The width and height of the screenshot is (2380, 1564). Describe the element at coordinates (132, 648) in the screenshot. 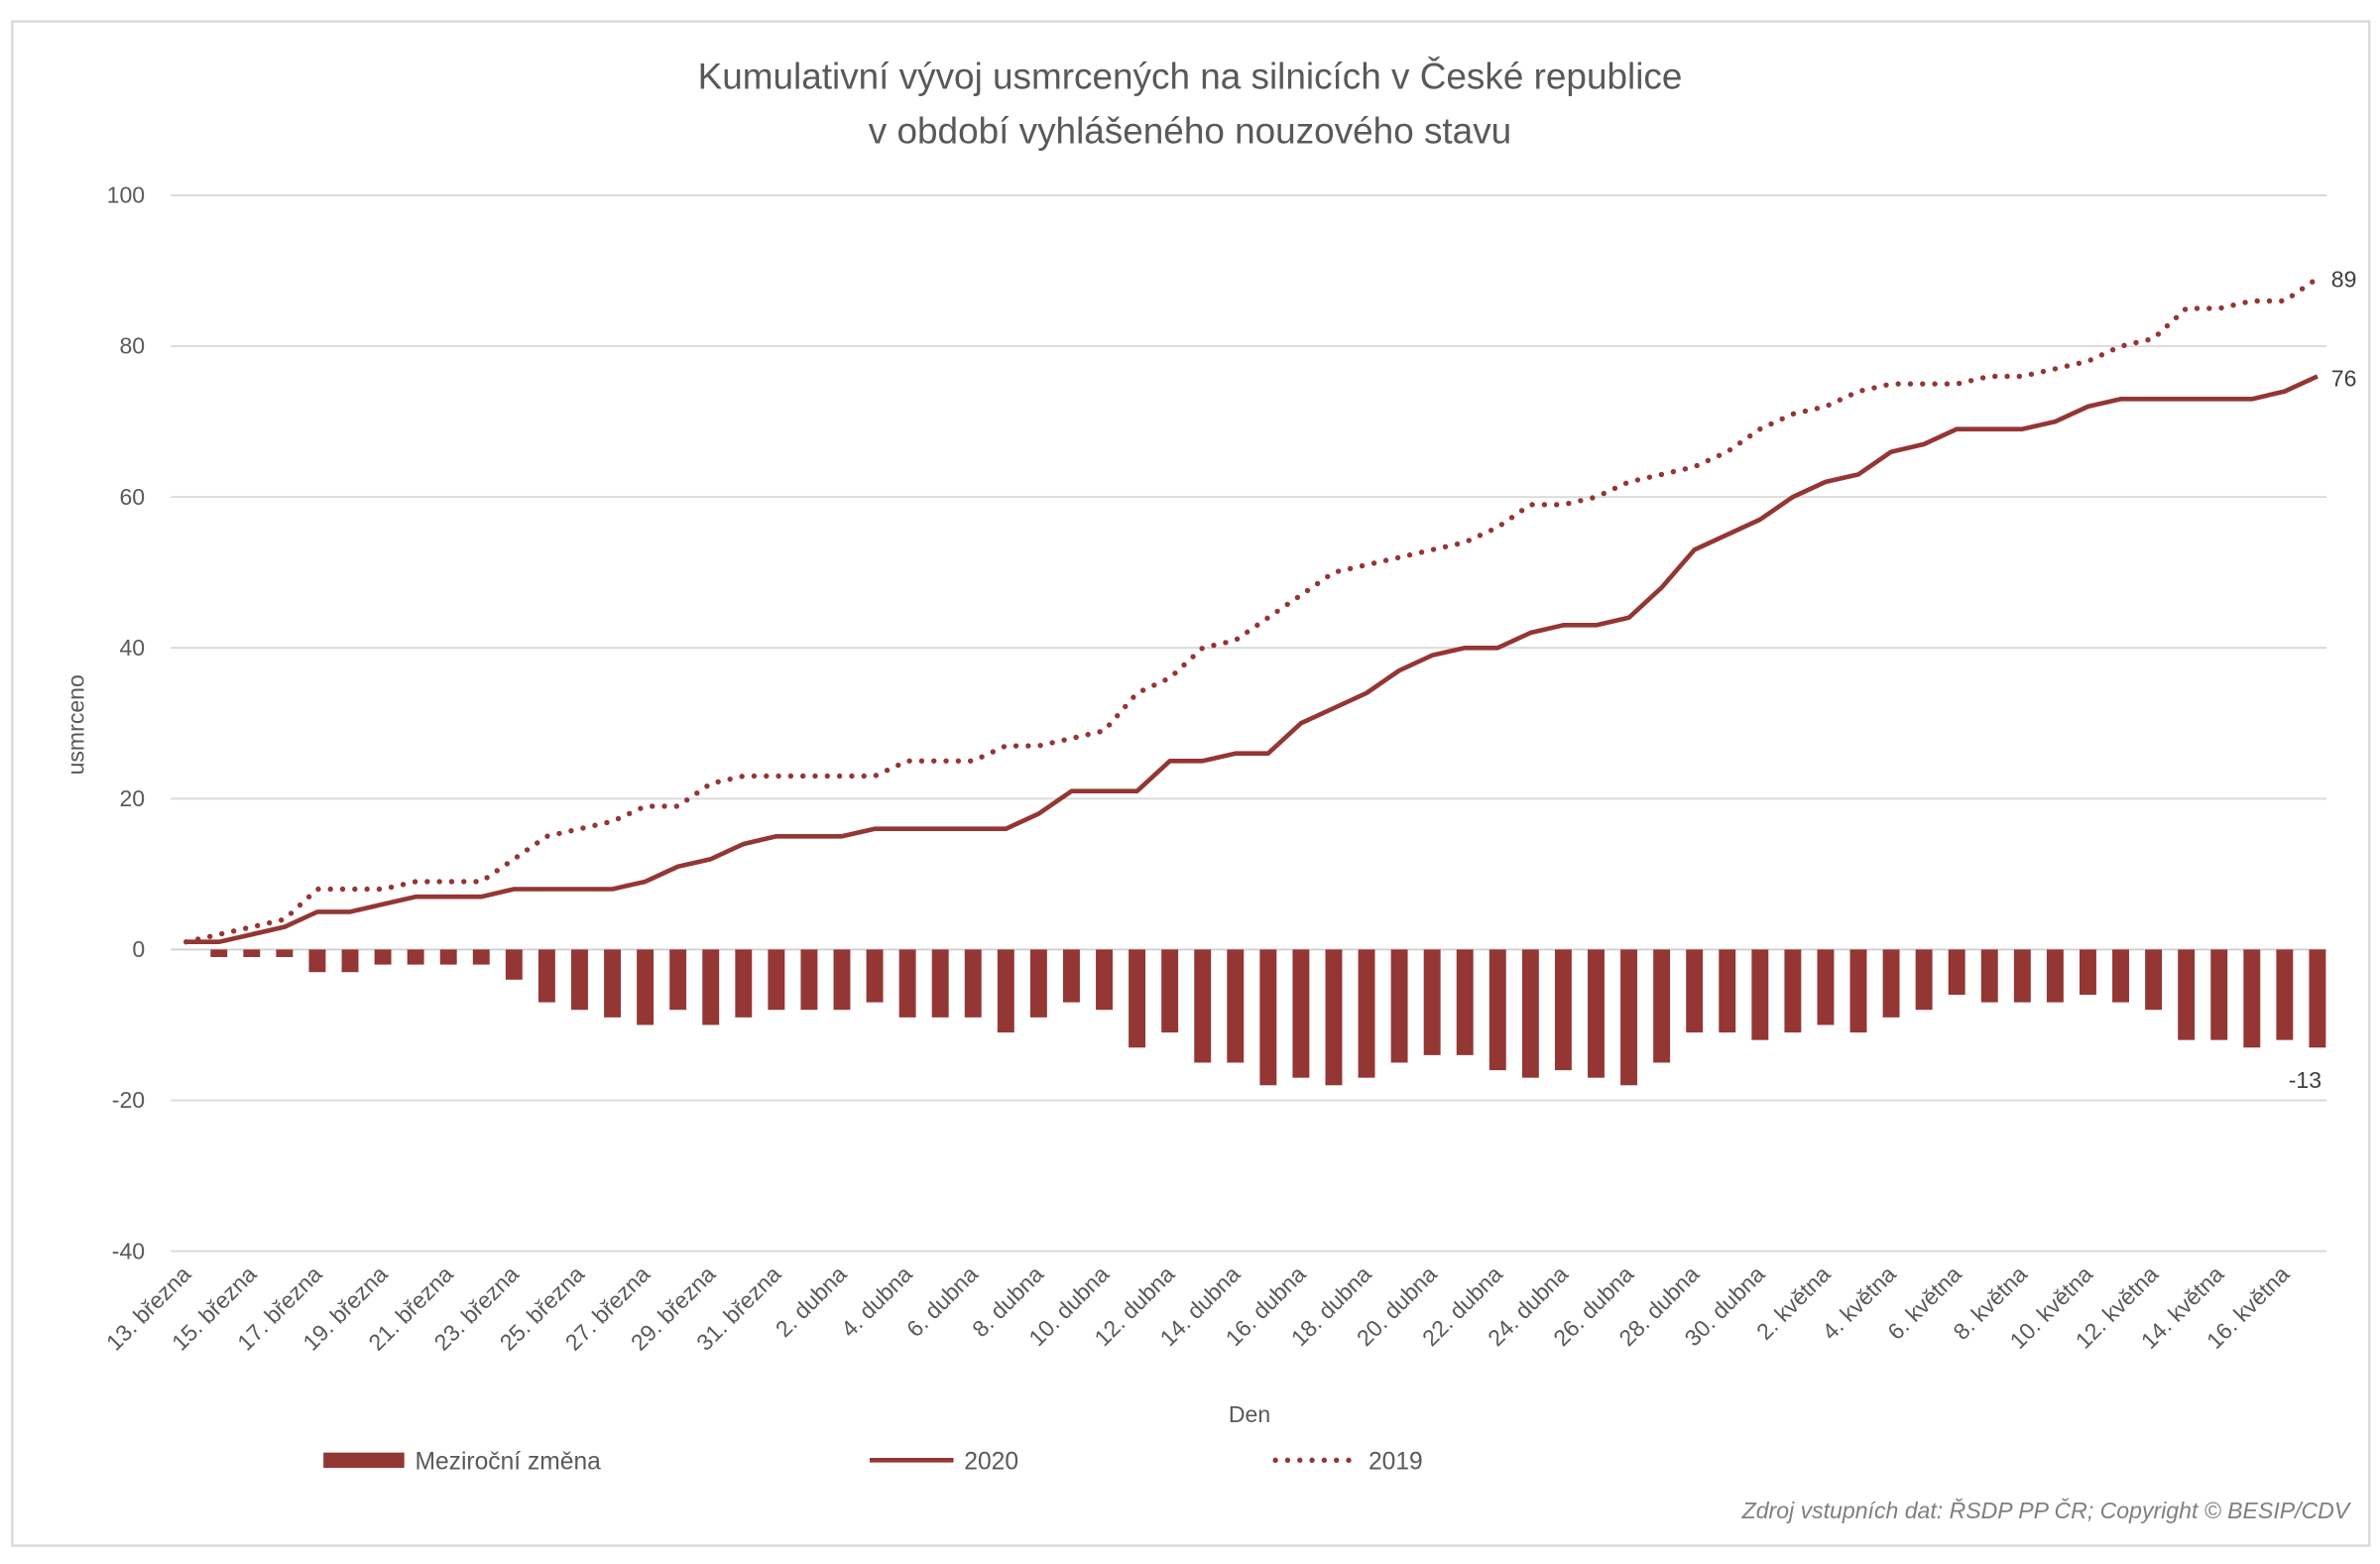

I see `y-tick-label: 40` at that location.